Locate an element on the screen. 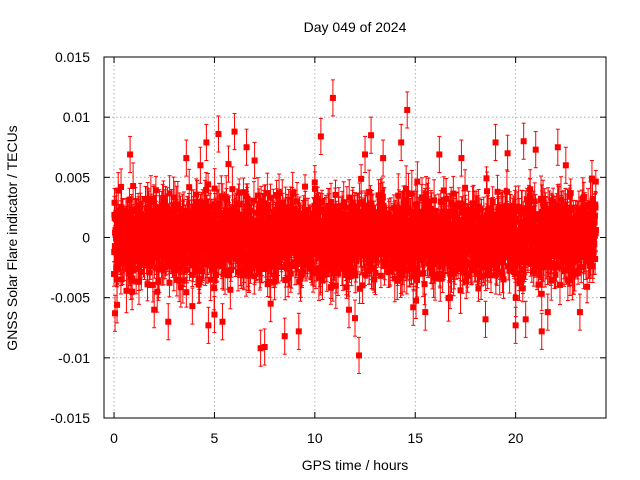  x-tick-label: 20 is located at coordinates (516, 438).